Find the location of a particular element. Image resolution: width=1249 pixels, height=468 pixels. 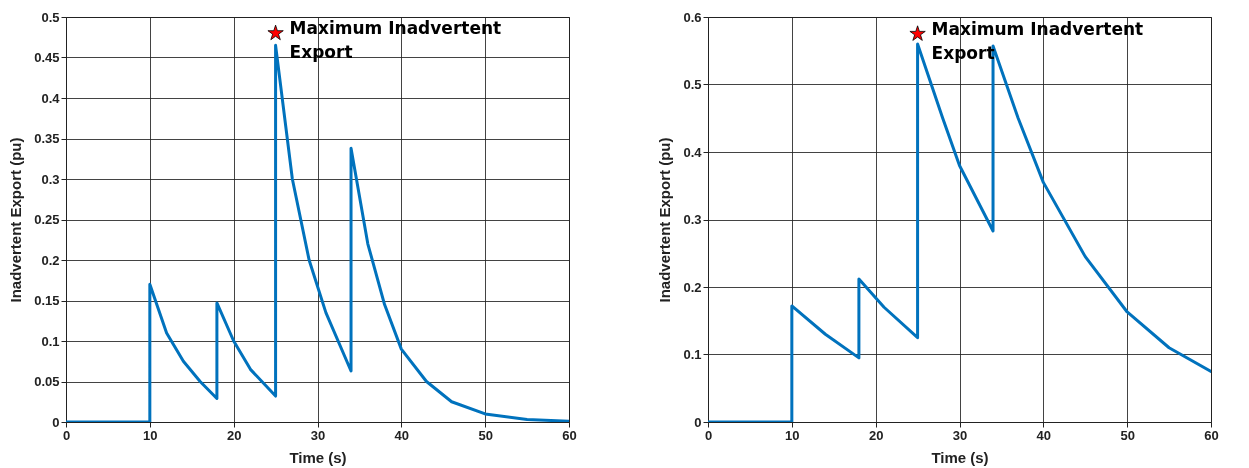

y-tick-label: 0.25 is located at coordinates (47, 219).